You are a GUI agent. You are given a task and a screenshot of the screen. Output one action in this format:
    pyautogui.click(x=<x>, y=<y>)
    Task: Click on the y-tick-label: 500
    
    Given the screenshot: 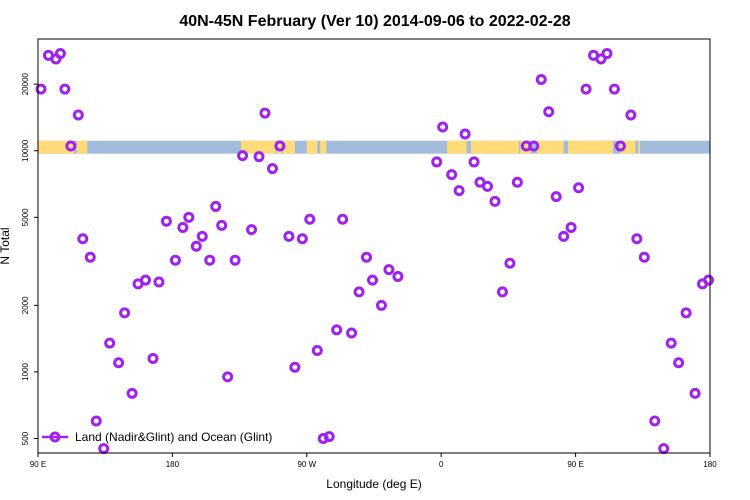 What is the action you would take?
    pyautogui.click(x=25, y=438)
    